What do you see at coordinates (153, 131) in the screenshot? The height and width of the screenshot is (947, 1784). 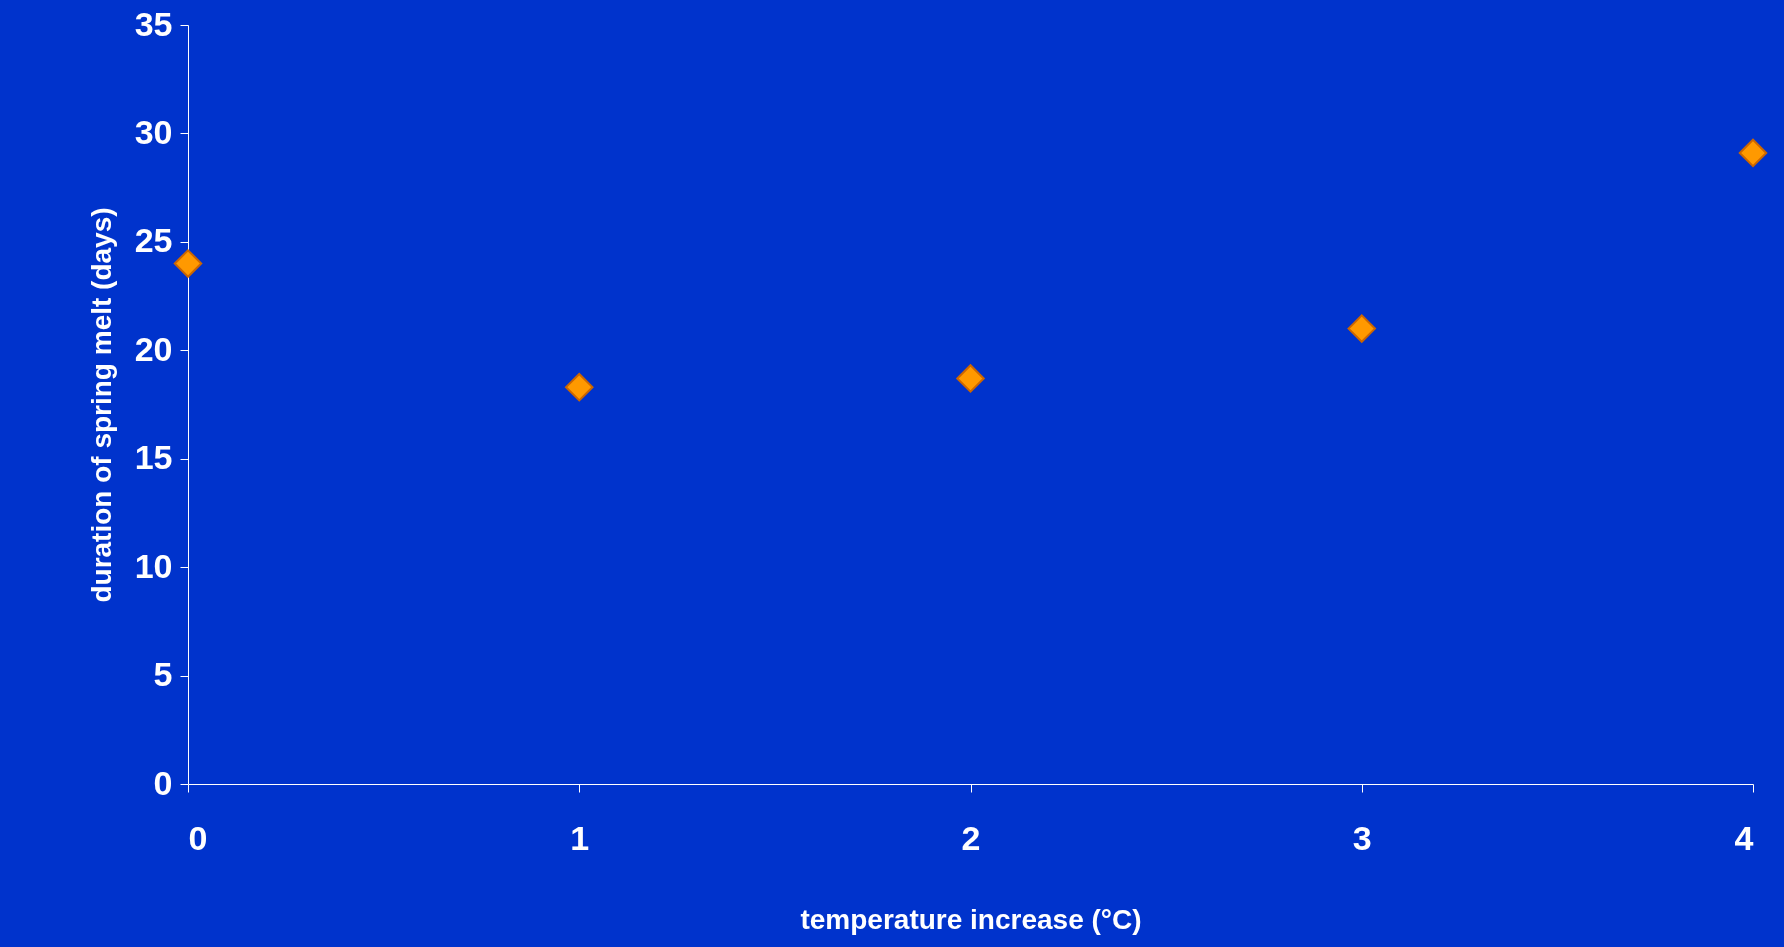 I see `y-tick-label: 30` at bounding box center [153, 131].